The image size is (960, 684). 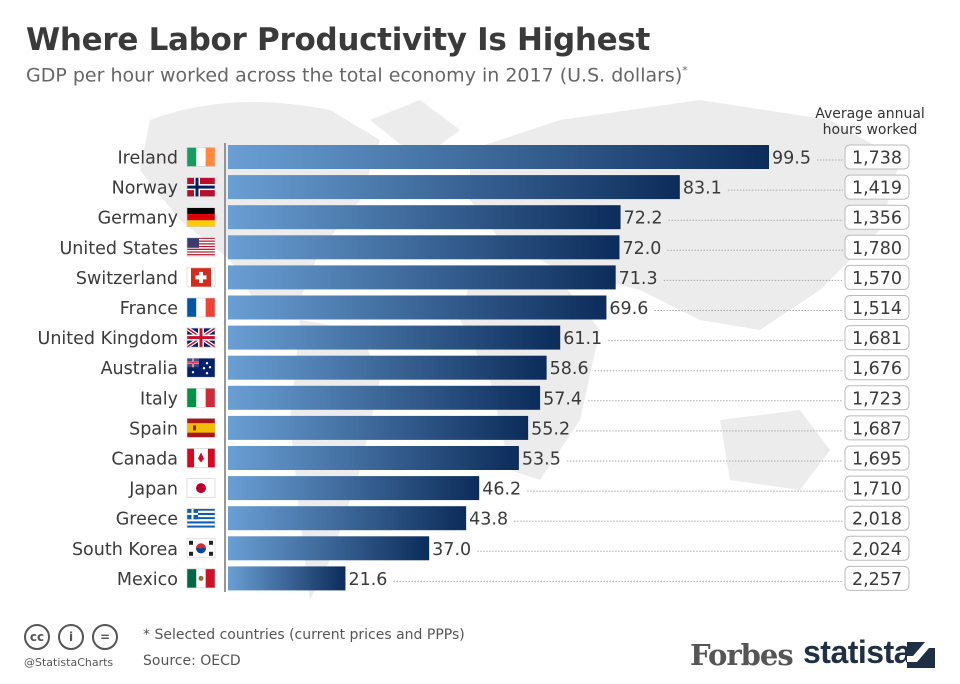 What do you see at coordinates (550, 429) in the screenshot?
I see `value-label: 55.2` at bounding box center [550, 429].